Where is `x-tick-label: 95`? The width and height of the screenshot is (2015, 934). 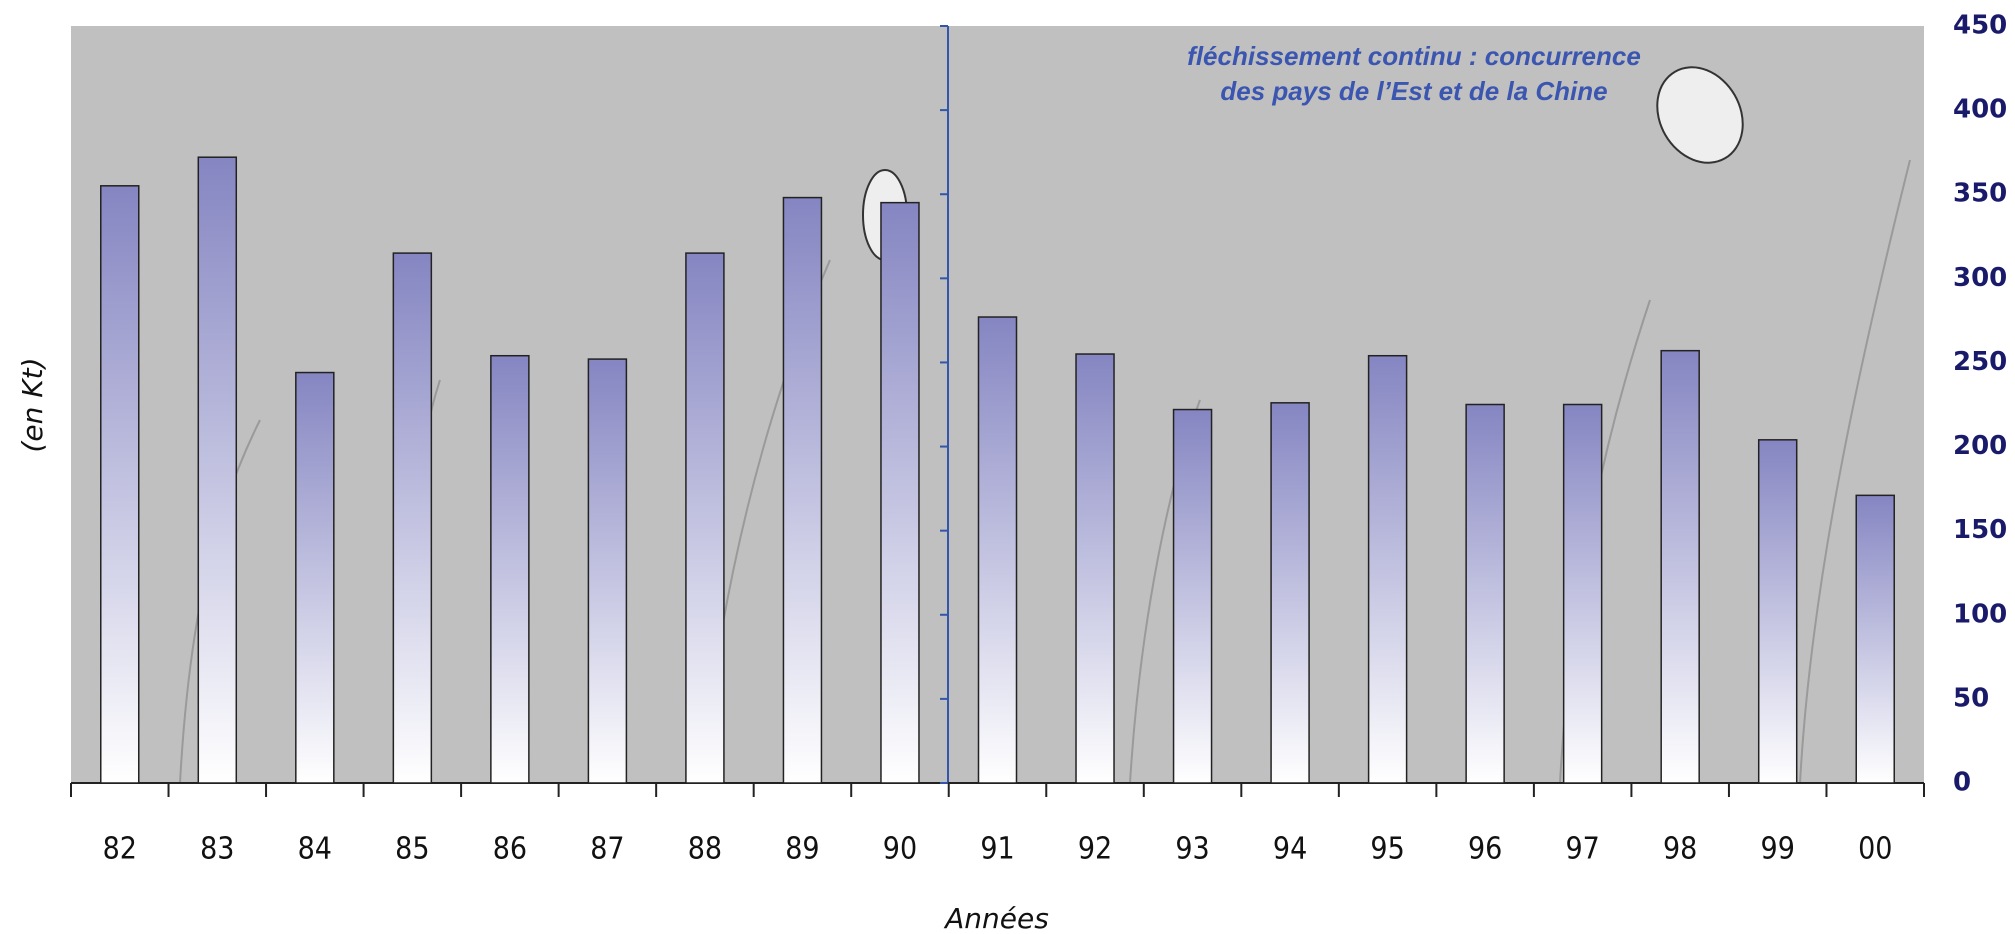 x-tick-label: 95 is located at coordinates (1387, 849).